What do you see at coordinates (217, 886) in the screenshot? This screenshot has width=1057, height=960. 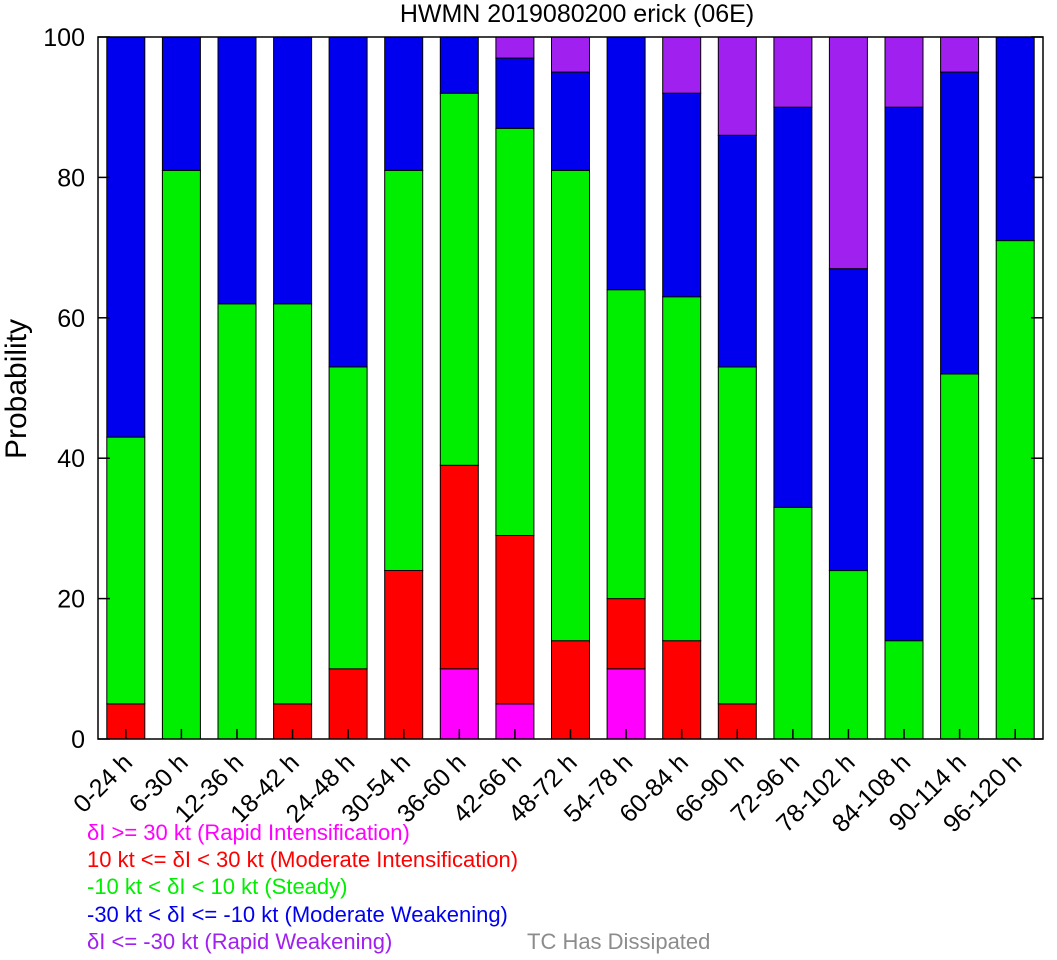 I see `legend-steady: -10 kt < δI < 10 kt (Steady)` at bounding box center [217, 886].